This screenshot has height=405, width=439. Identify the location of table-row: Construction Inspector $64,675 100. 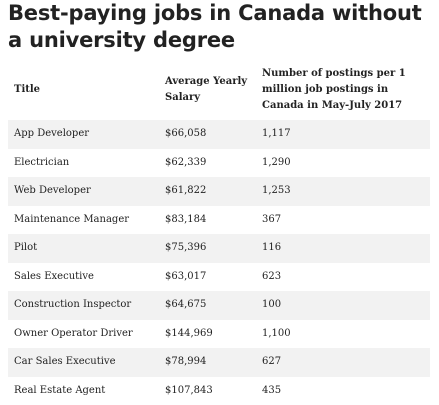
(219, 305).